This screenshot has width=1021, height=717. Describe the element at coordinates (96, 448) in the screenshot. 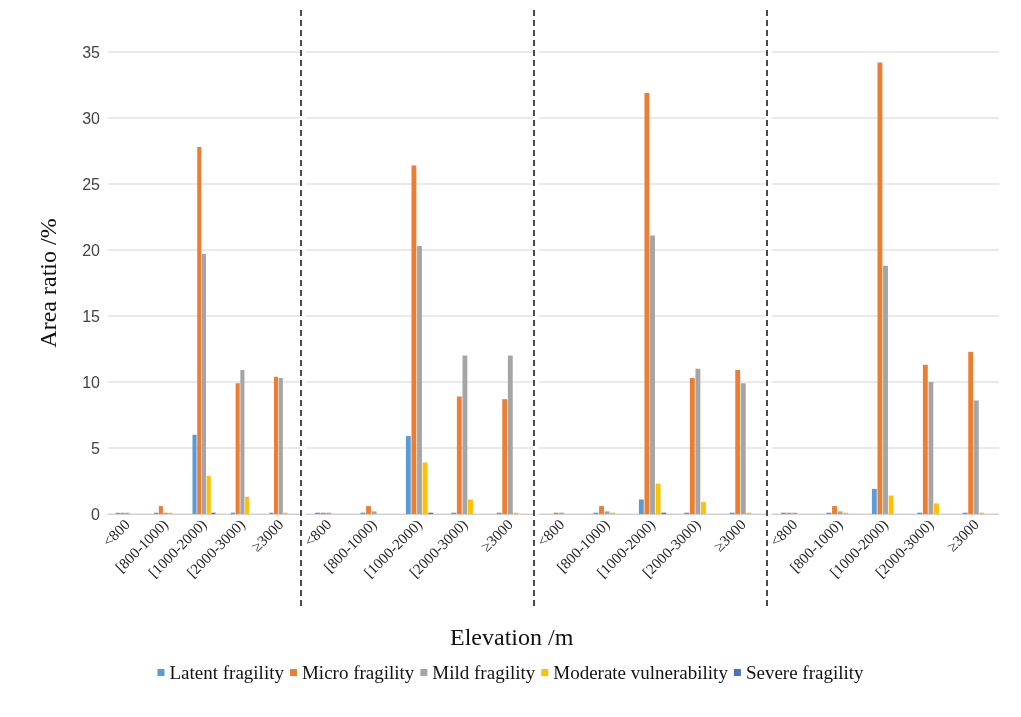

I see `y-tick-label: 5` at that location.